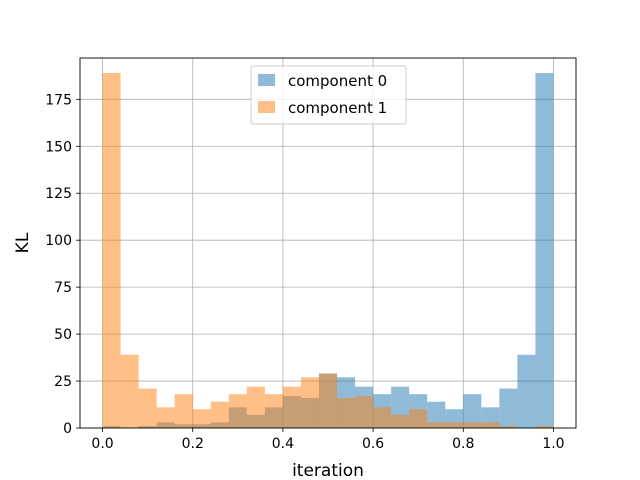 This screenshot has height=480, width=640. Describe the element at coordinates (373, 444) in the screenshot. I see `x-tick-label: 0.6` at that location.